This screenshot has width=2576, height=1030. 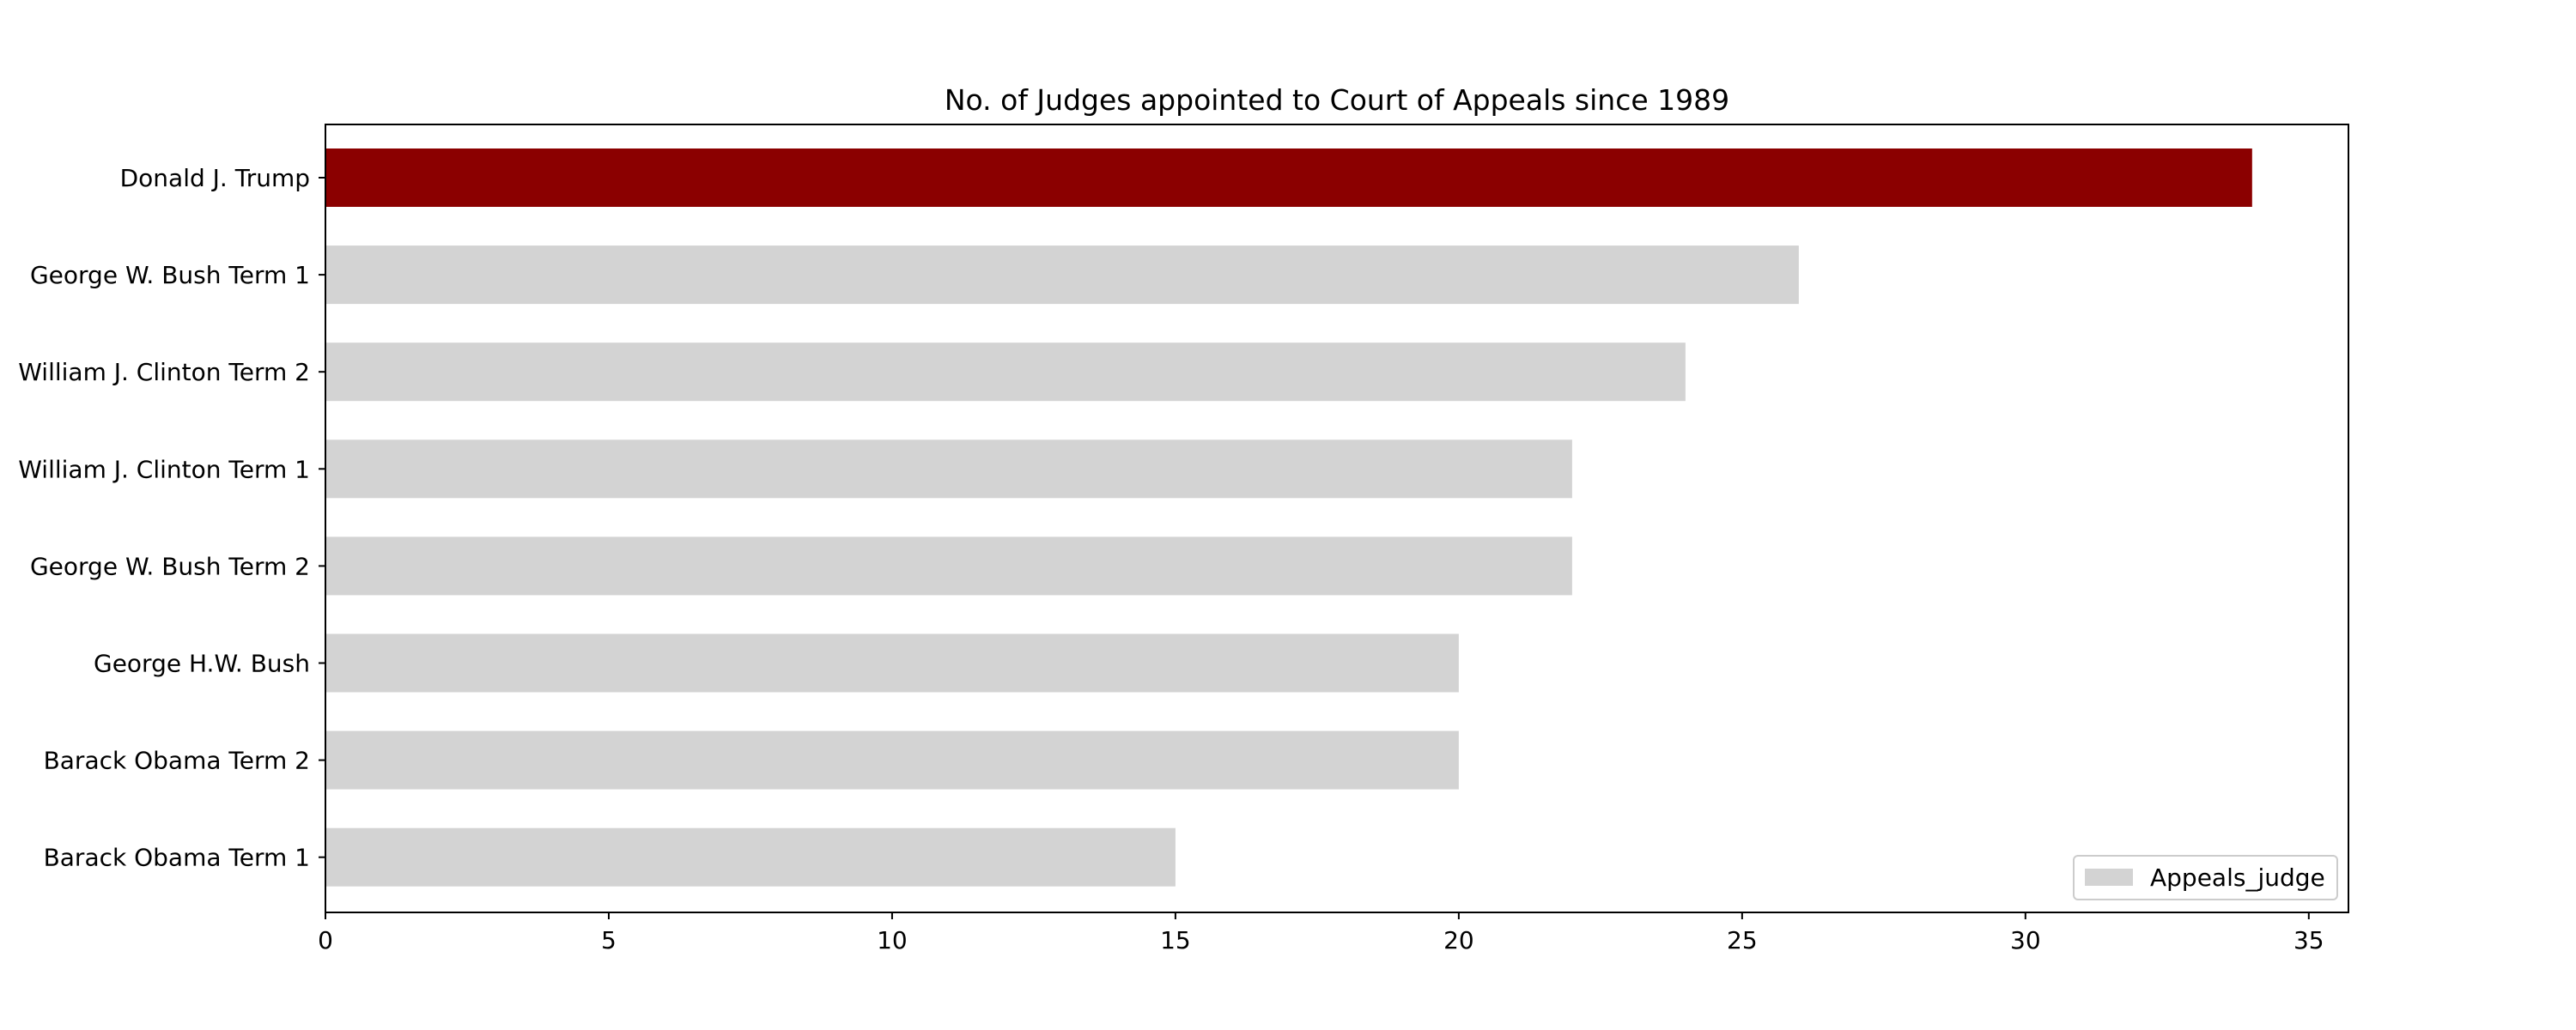 I want to click on x-tick-label: 15, so click(x=1175, y=940).